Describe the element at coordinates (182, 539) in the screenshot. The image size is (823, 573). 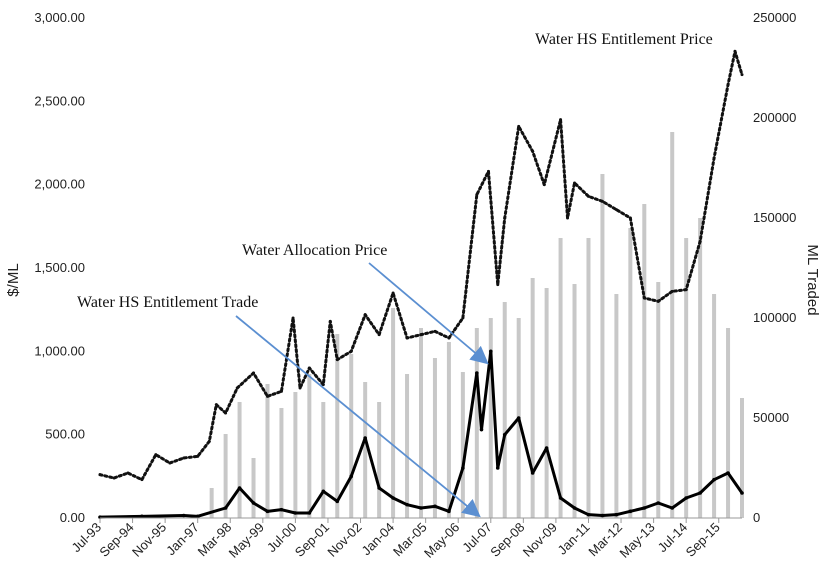
I see `x-tick-label: Jan-97` at that location.